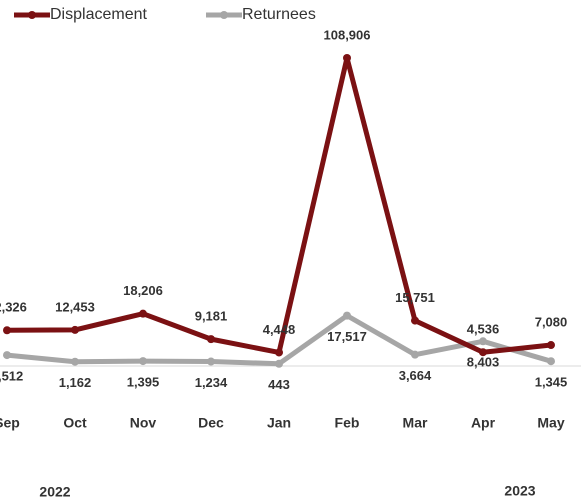  I want to click on x-tick-label: Oct, so click(75, 423).